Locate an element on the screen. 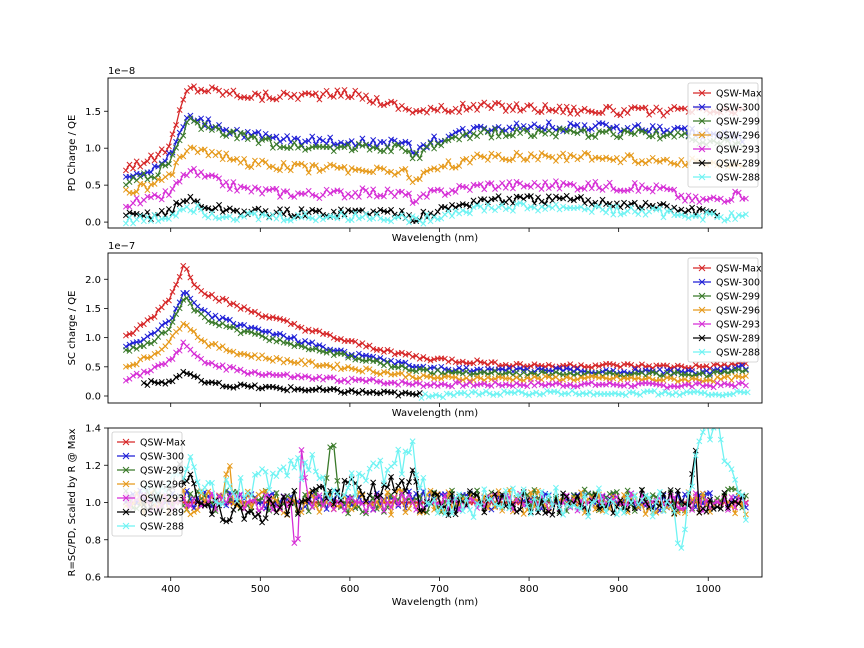 The width and height of the screenshot is (864, 648). x-tick-label: 600 is located at coordinates (349, 589).